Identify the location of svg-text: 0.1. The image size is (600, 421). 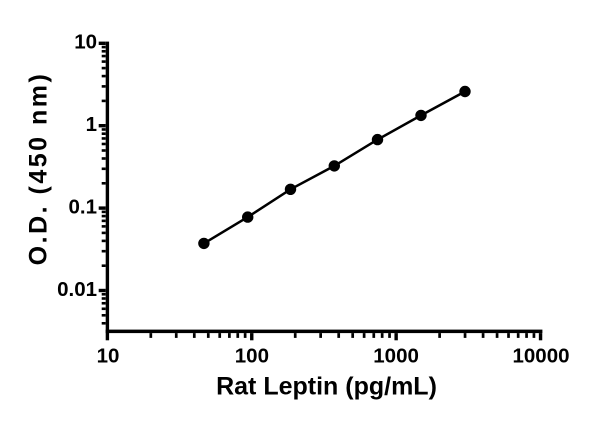
(83, 207).